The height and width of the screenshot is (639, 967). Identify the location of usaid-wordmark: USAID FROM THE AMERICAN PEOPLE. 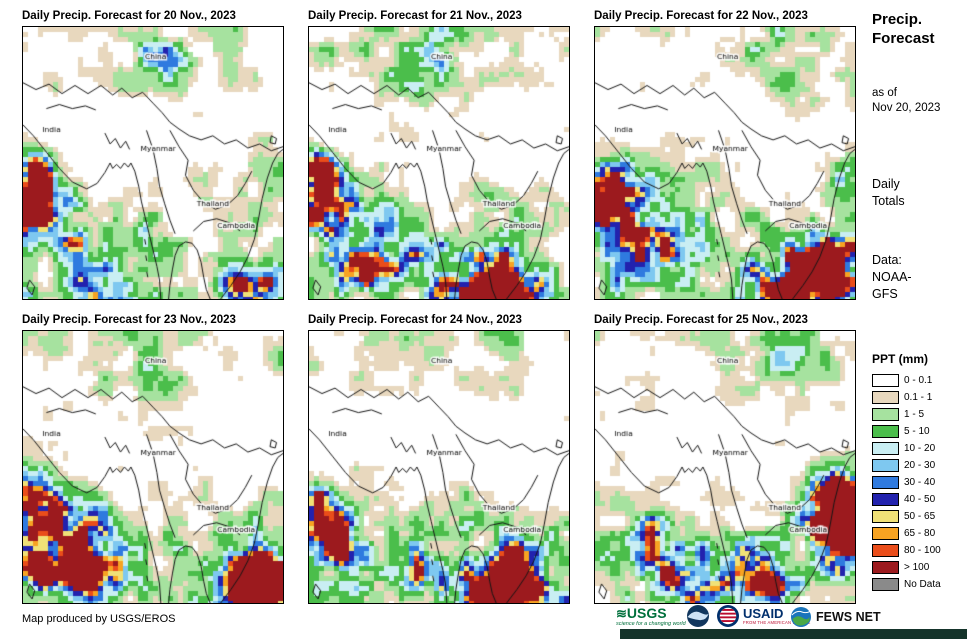
(777, 616).